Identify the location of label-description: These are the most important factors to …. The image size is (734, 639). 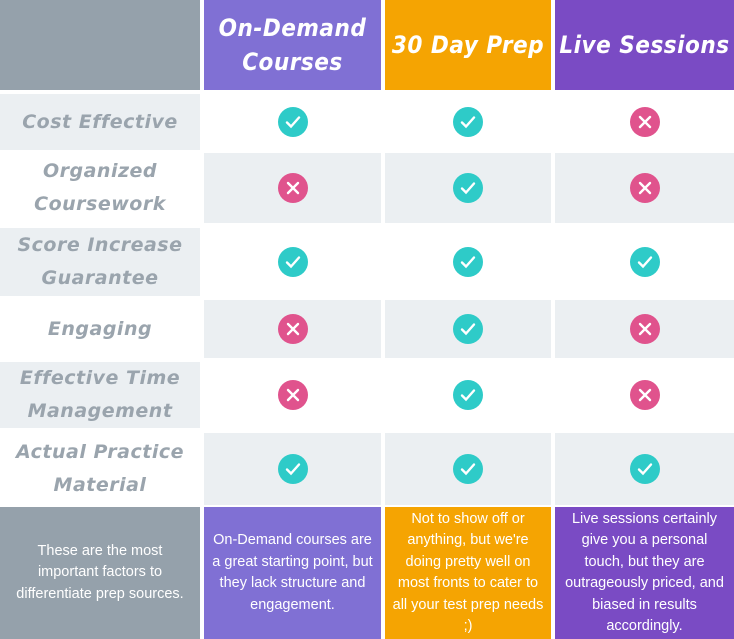
(100, 573).